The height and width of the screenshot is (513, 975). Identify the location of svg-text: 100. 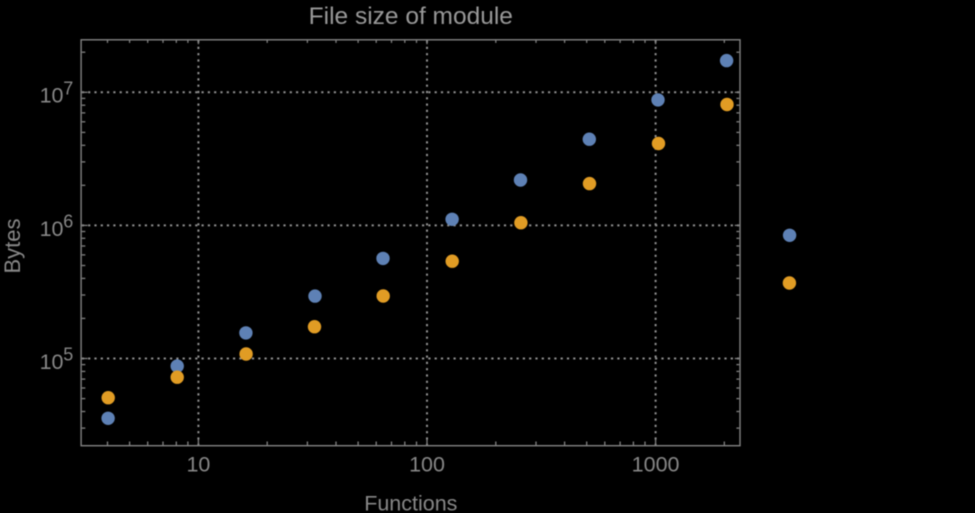
(427, 465).